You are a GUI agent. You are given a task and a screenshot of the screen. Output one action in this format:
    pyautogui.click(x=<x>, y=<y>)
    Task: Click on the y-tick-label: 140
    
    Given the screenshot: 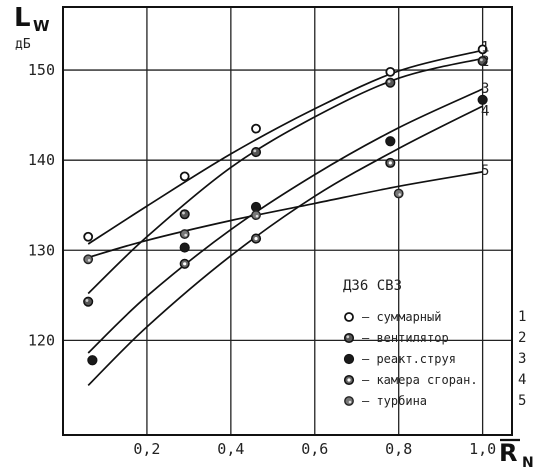 What is the action you would take?
    pyautogui.click(x=41, y=160)
    